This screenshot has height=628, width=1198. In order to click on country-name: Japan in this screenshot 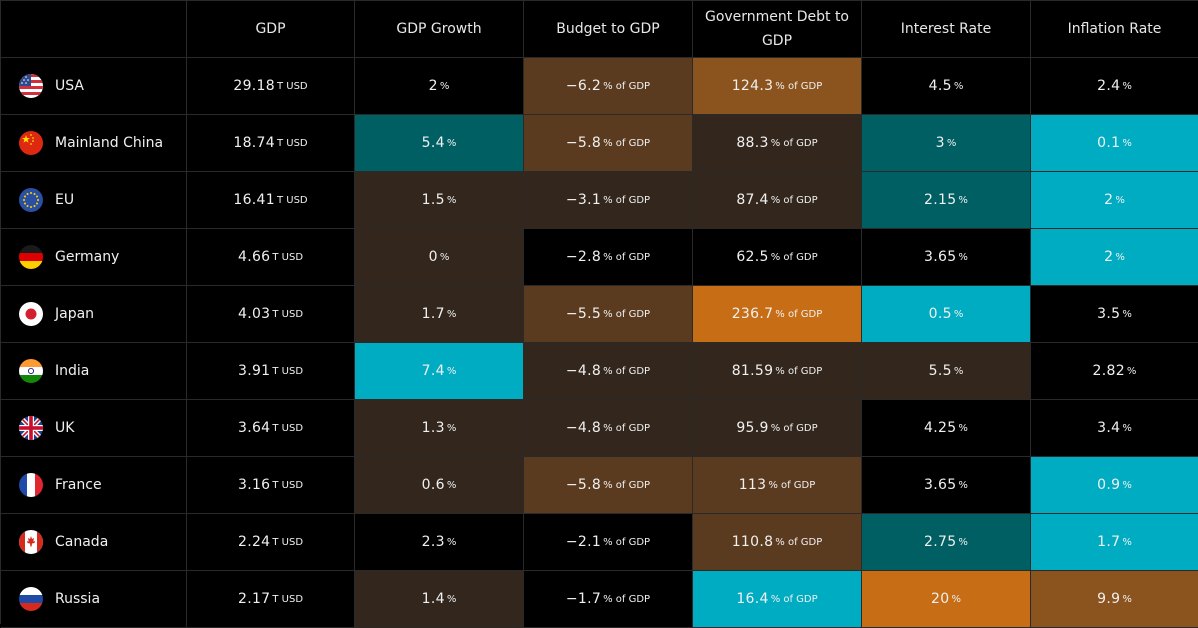, I will do `click(75, 314)`.